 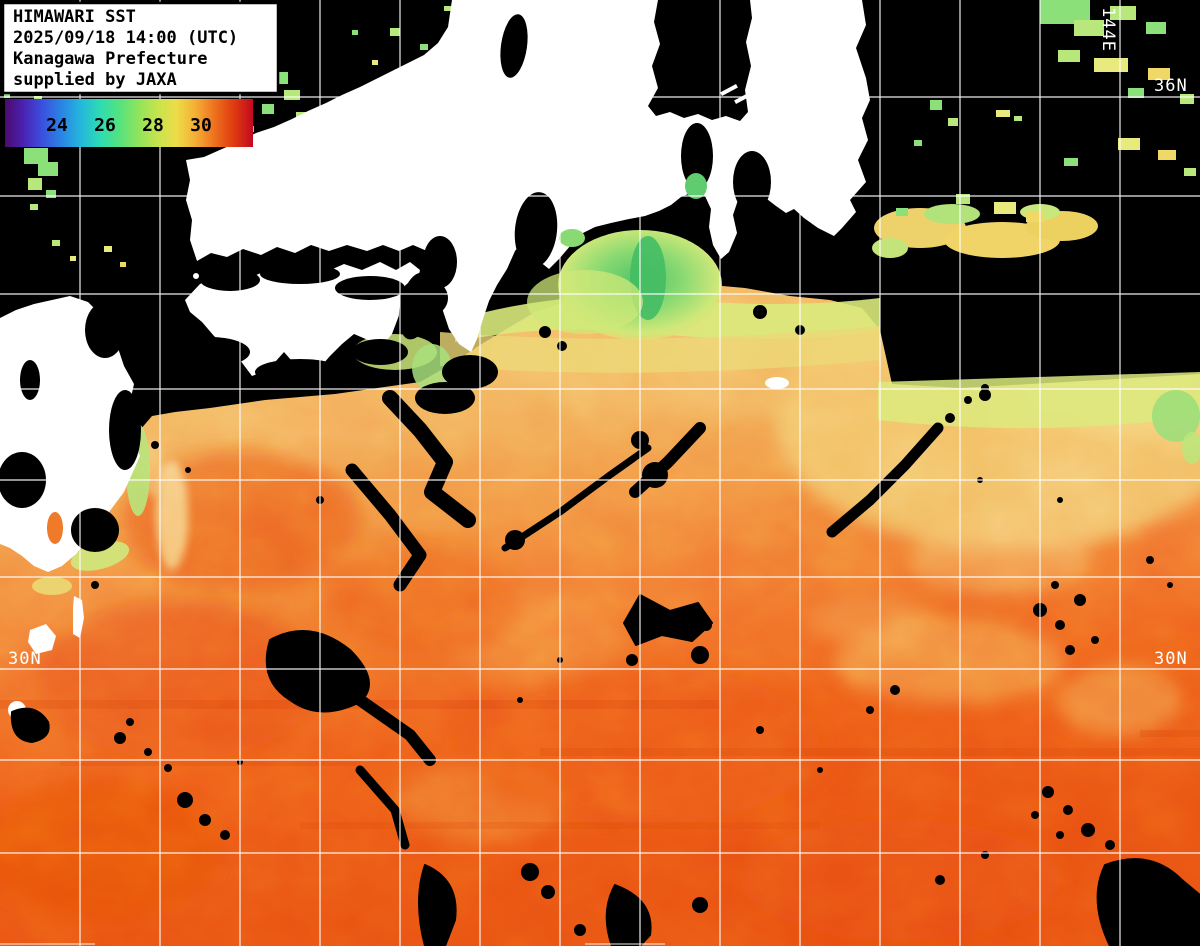 I want to click on title-line-1: HIMAWARI SST, so click(x=74, y=17).